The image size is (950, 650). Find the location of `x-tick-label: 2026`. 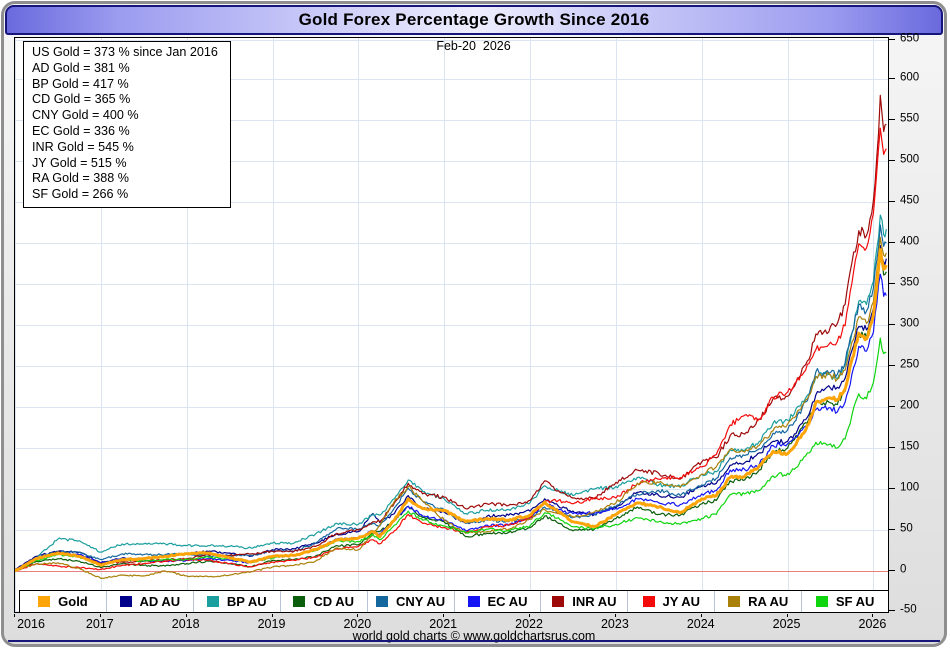

x-tick-label: 2026 is located at coordinates (872, 624).